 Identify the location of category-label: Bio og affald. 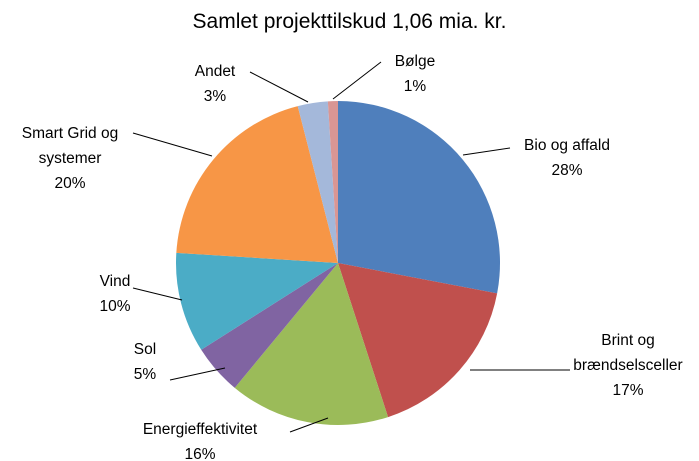
(567, 145).